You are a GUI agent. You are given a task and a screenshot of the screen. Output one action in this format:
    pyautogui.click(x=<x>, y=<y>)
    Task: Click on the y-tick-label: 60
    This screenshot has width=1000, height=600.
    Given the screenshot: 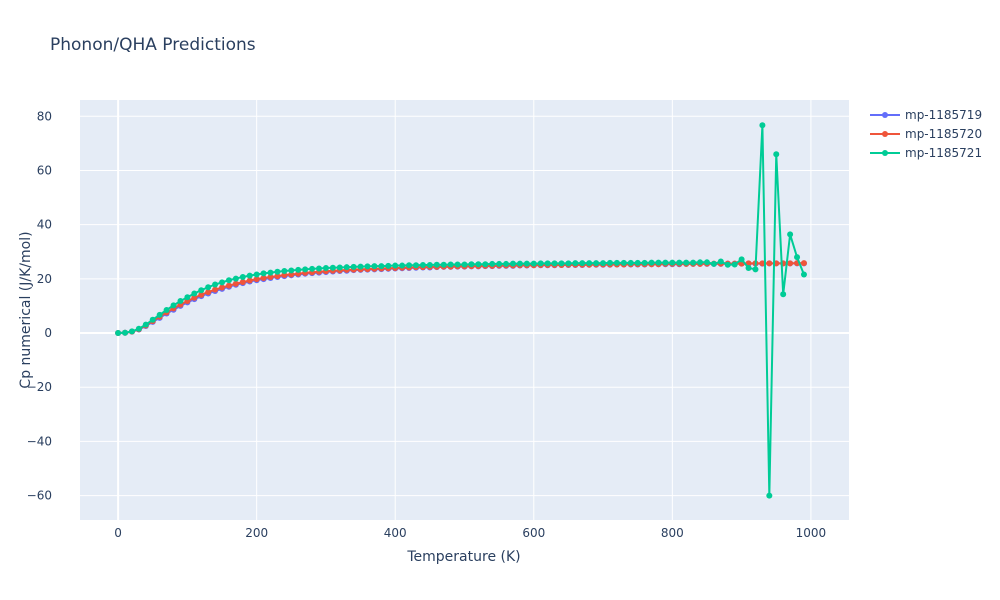 What is the action you would take?
    pyautogui.click(x=44, y=170)
    